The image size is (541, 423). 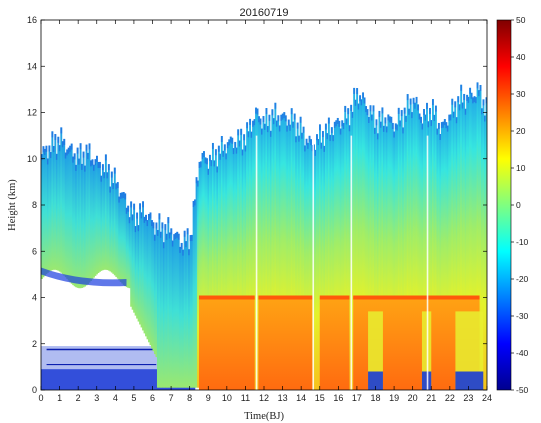 What do you see at coordinates (84, 277) in the screenshot?
I see `cloud-base-edge` at bounding box center [84, 277].